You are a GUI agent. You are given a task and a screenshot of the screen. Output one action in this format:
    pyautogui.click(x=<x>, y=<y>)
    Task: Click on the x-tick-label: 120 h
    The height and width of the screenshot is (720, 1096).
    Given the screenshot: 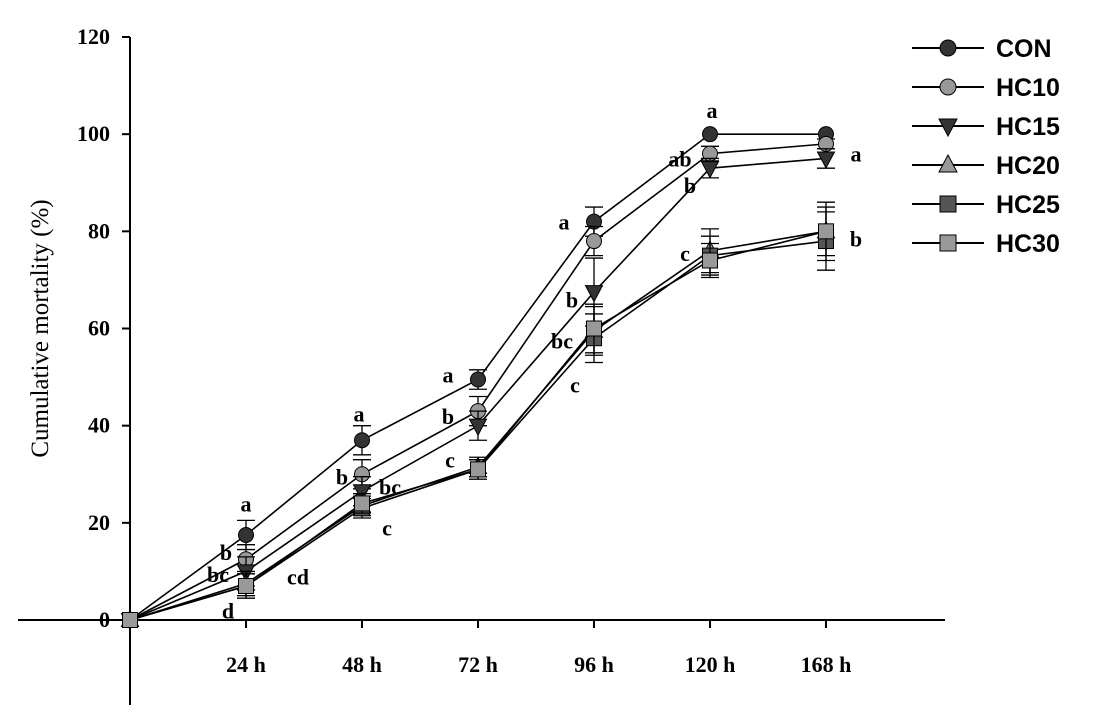 What is the action you would take?
    pyautogui.click(x=710, y=664)
    